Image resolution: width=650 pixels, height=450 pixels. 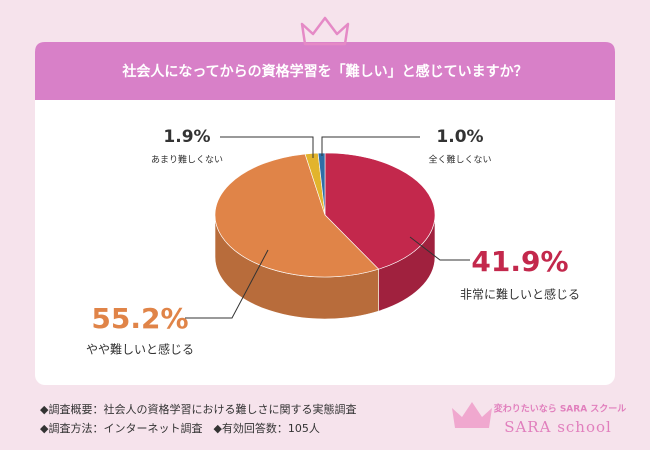 I want to click on crown-icon, so click(x=325, y=31).